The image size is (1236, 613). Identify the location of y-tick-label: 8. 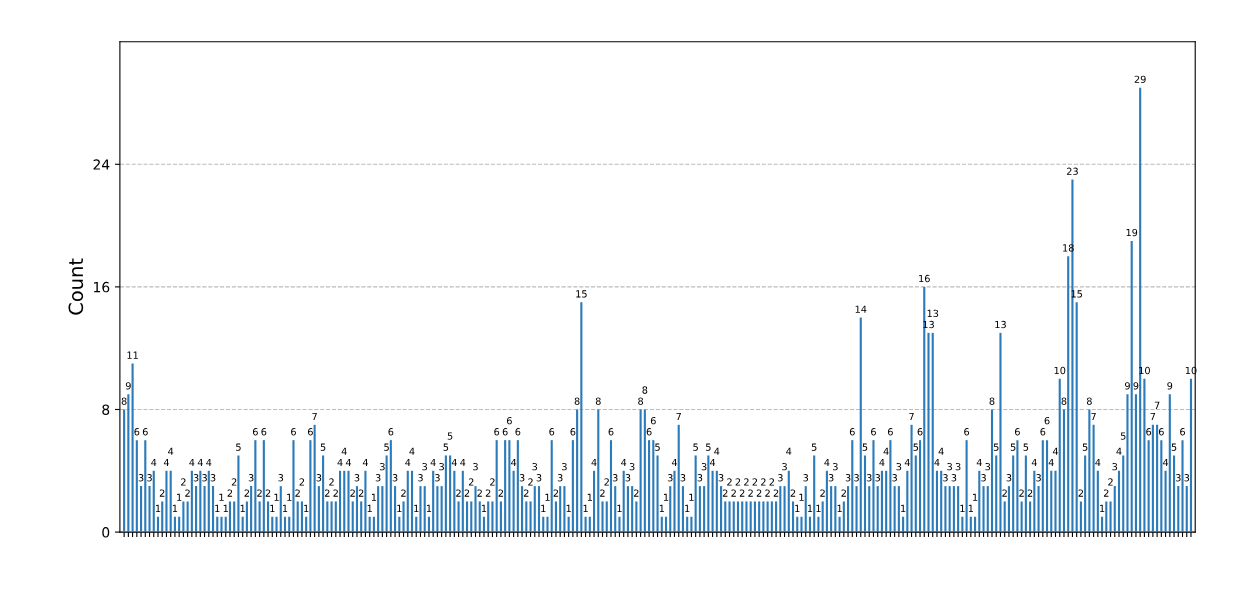
(106, 409).